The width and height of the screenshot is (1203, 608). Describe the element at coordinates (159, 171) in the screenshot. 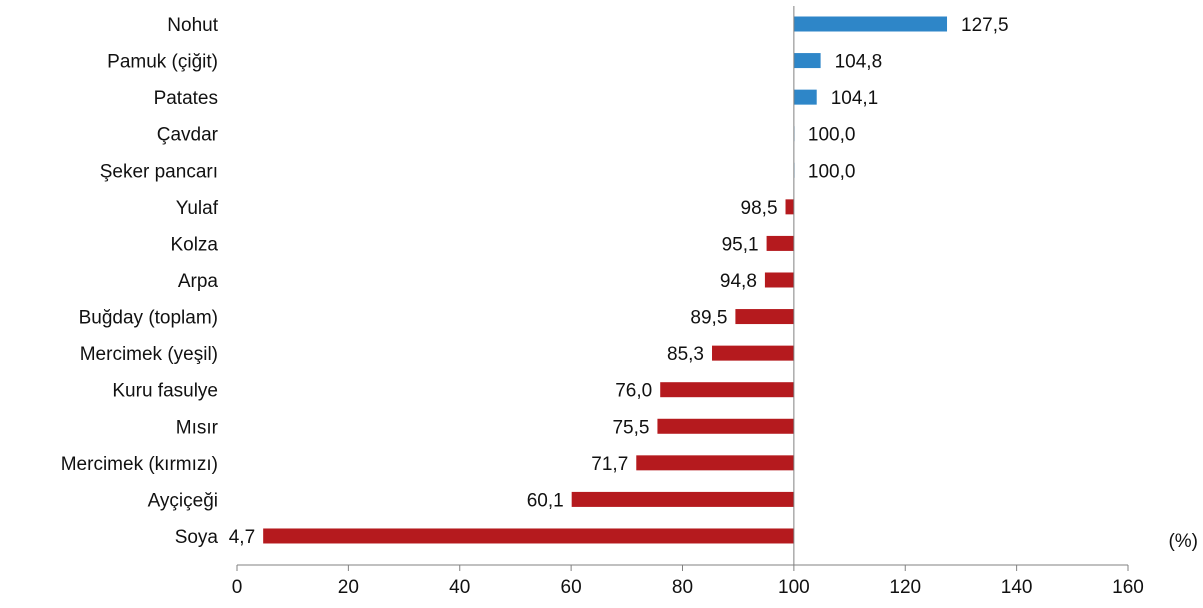

I see `category-label-4: Şeker pancarı` at that location.